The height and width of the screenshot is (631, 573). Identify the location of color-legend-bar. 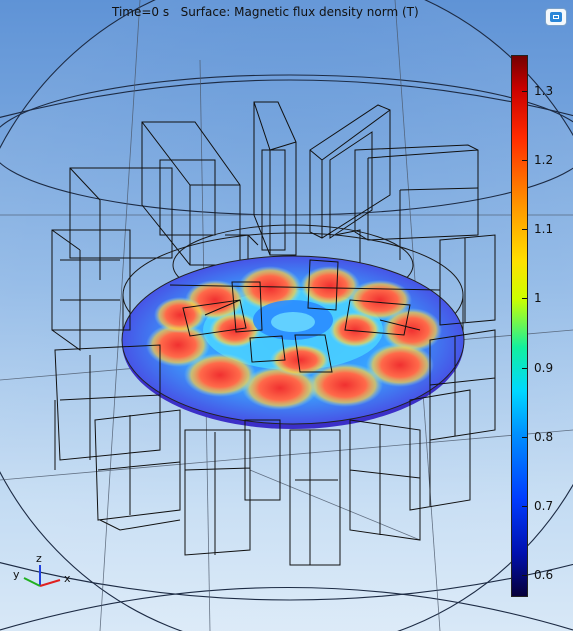
(519, 326).